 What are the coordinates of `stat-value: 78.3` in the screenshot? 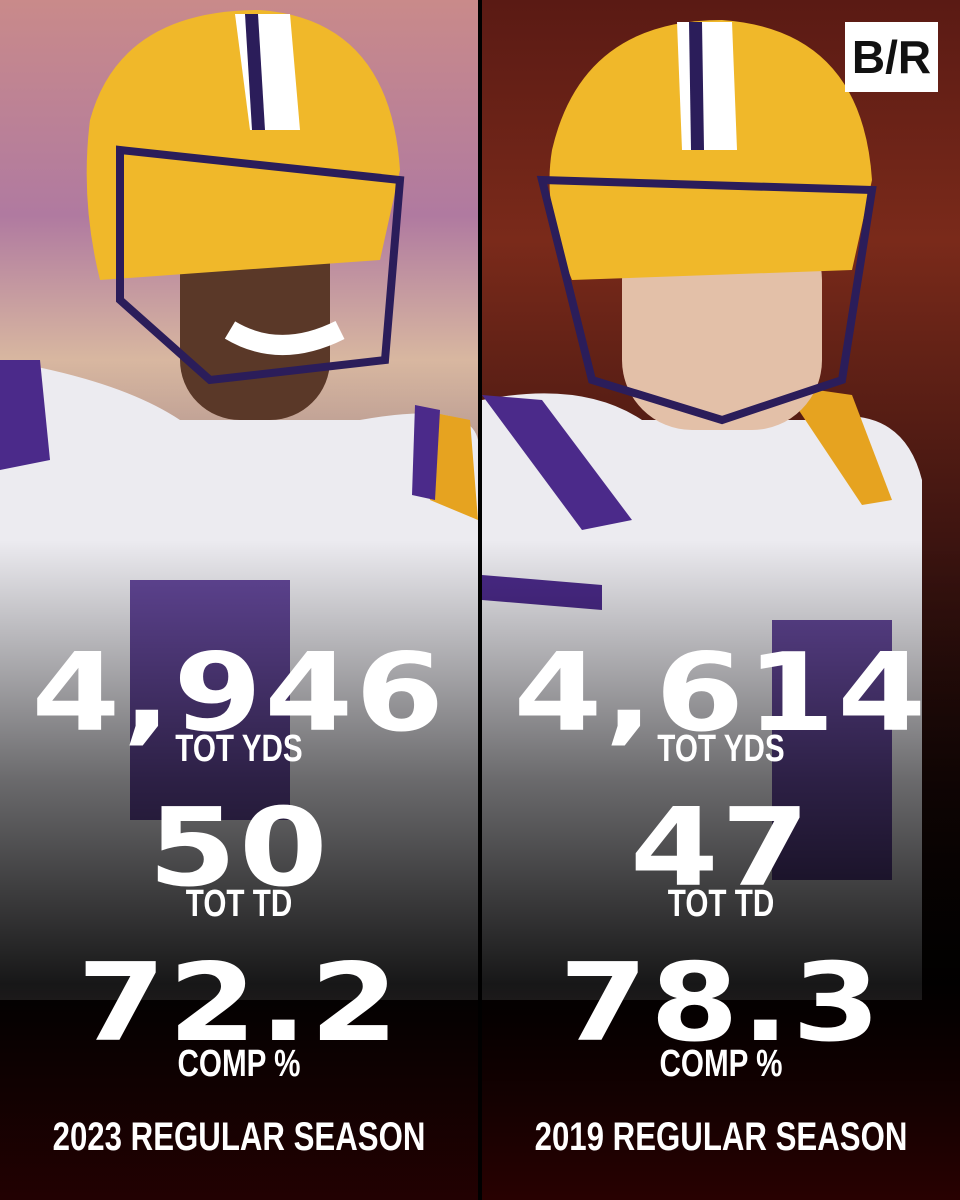 It's located at (721, 1003).